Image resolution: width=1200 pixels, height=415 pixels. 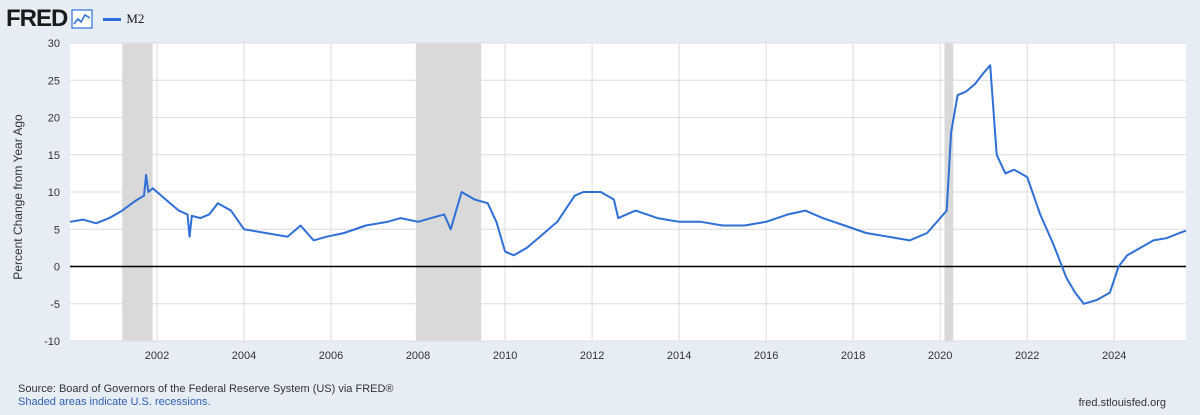 I want to click on y-tick-label: 20, so click(x=54, y=119).